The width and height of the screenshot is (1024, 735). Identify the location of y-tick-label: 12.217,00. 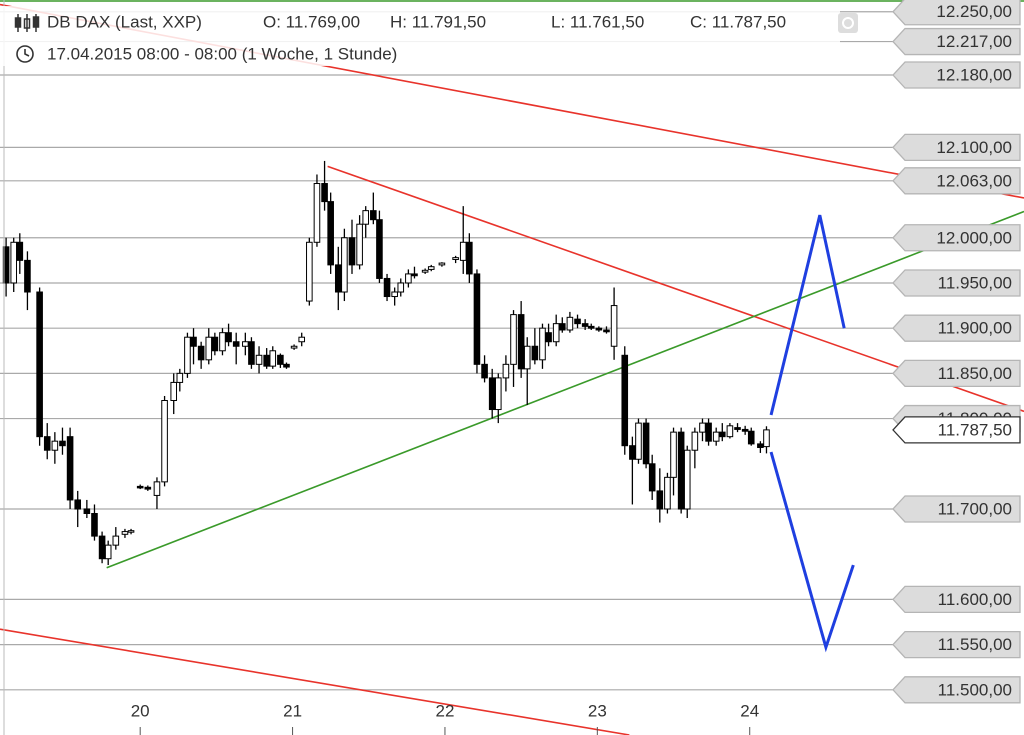
(974, 41).